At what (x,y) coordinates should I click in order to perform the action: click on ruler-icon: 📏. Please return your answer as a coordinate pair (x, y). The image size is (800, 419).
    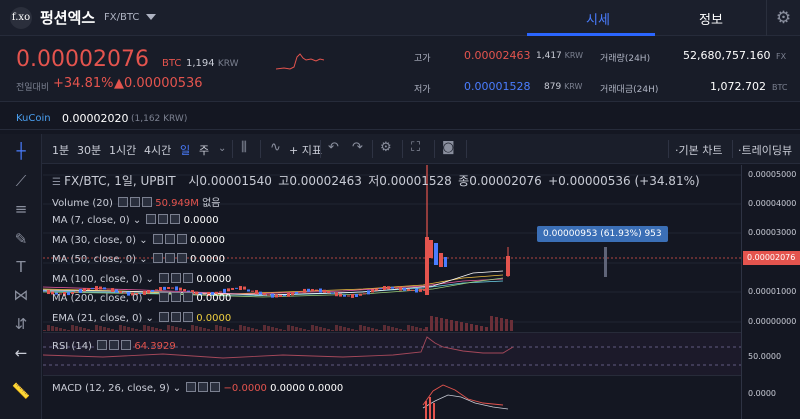
    Looking at the image, I should click on (21, 391).